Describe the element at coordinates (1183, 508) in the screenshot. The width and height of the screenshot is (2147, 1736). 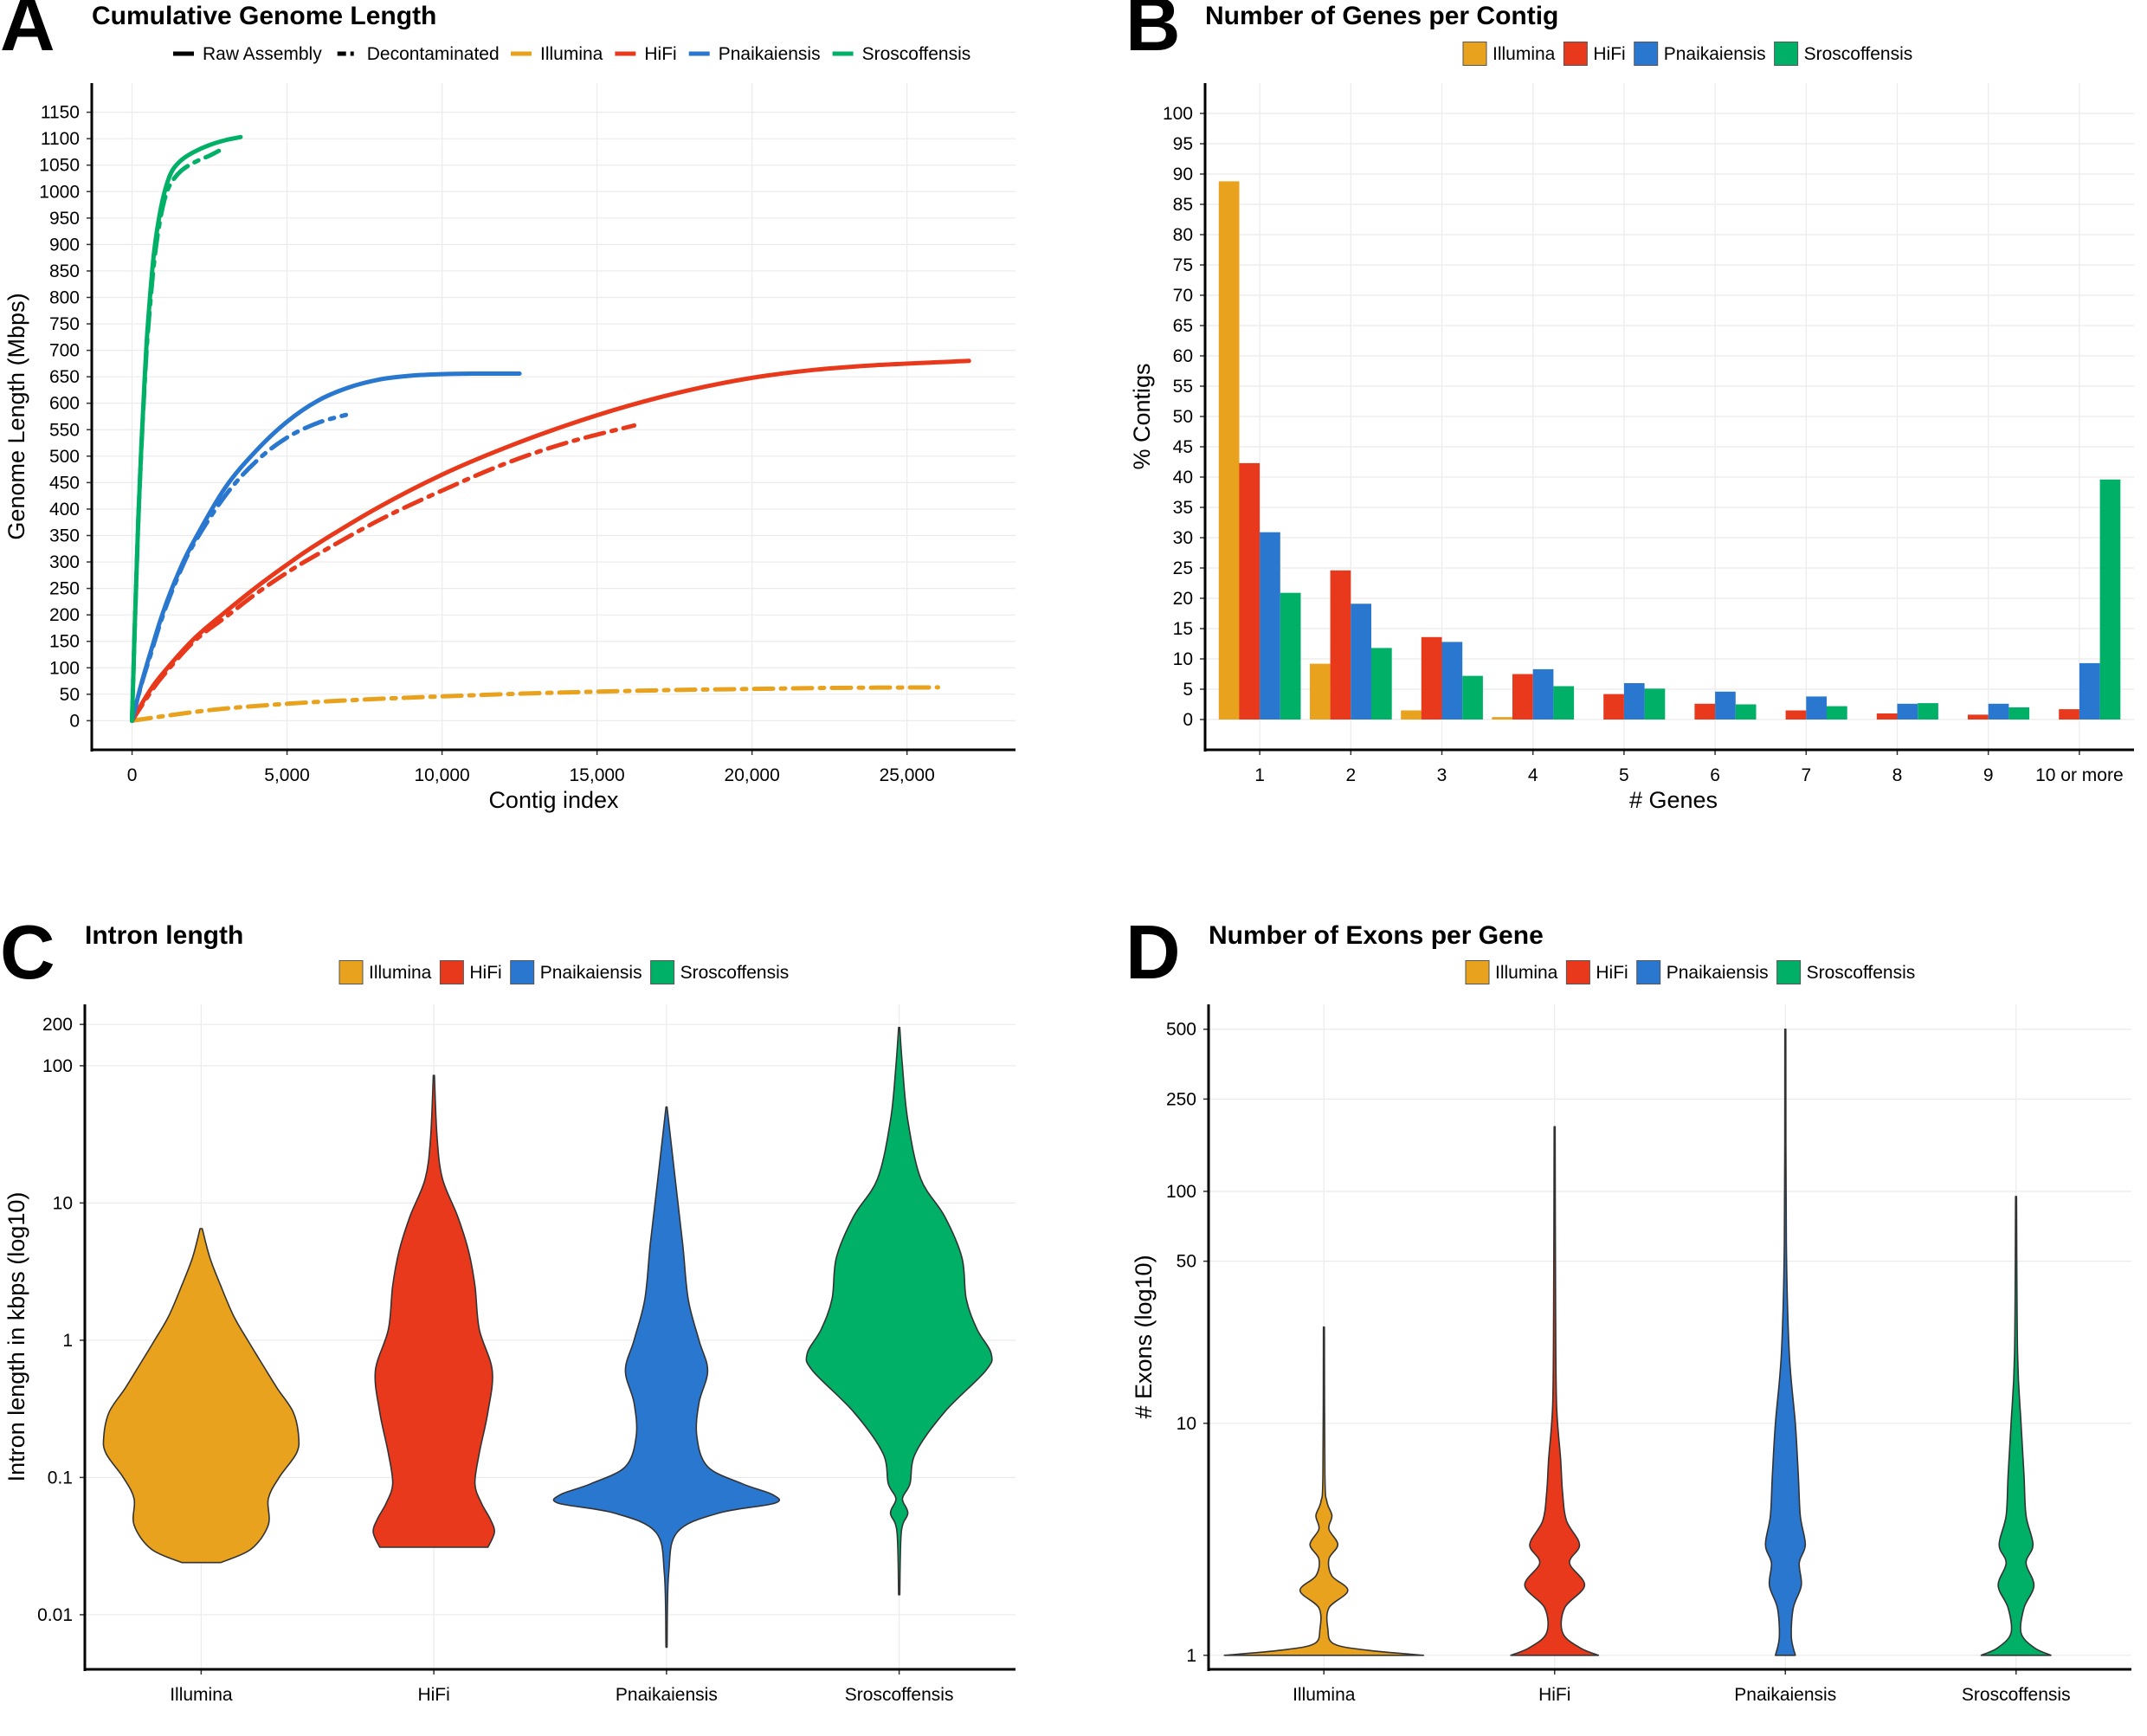
I see `y-tick-label: 35` at that location.